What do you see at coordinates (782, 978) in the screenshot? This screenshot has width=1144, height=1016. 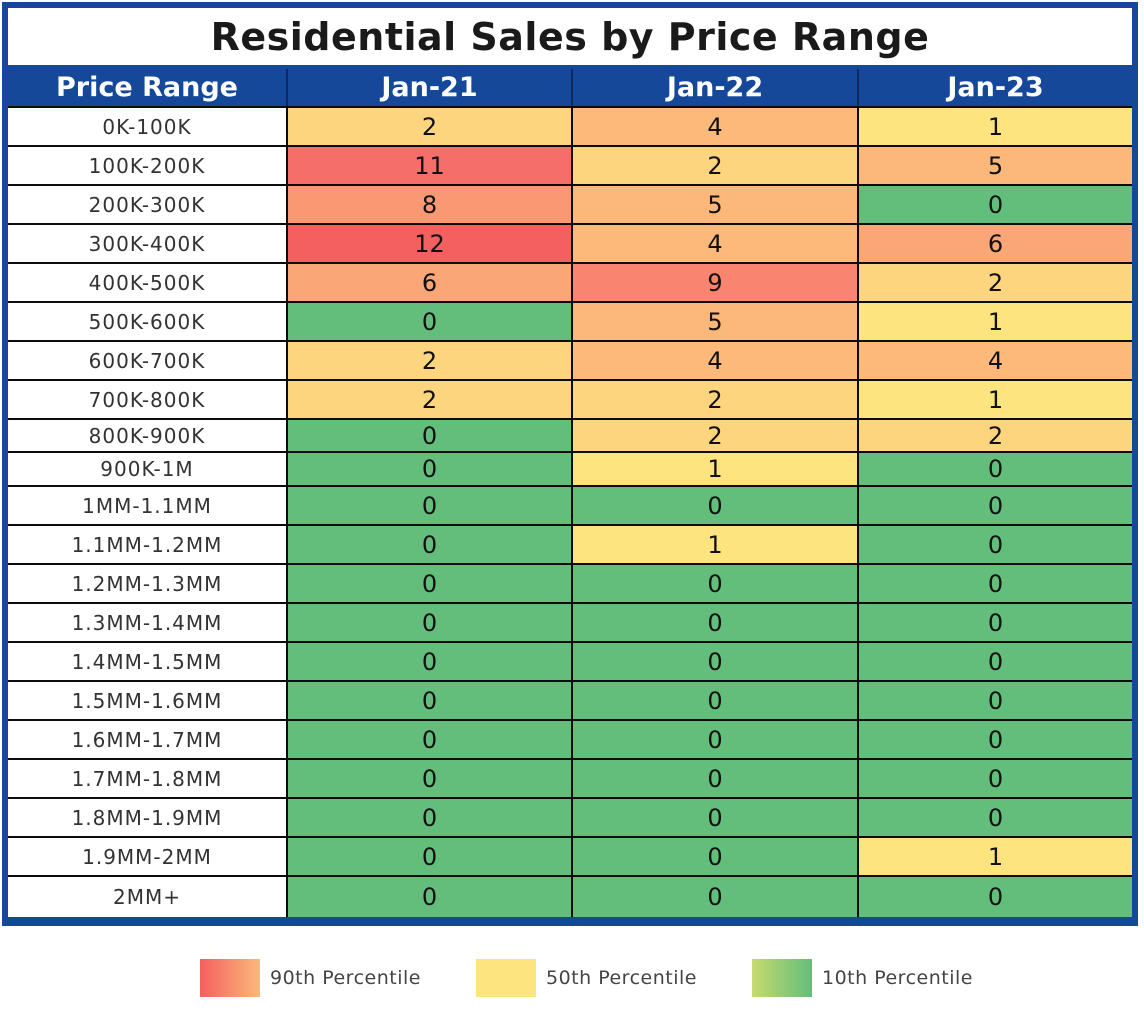 I see `legend-10th-swatch` at bounding box center [782, 978].